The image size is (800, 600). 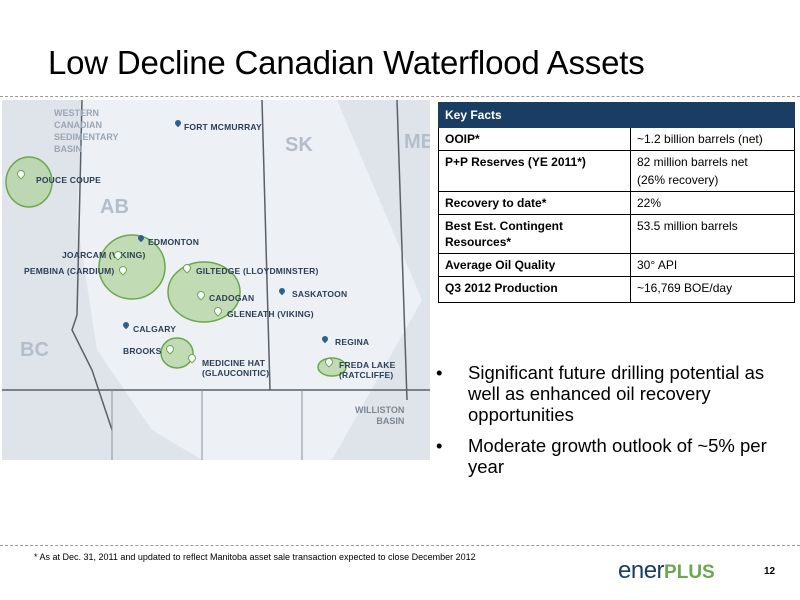 What do you see at coordinates (78, 125) in the screenshot?
I see `region-wcsb-line2: CANADIAN` at bounding box center [78, 125].